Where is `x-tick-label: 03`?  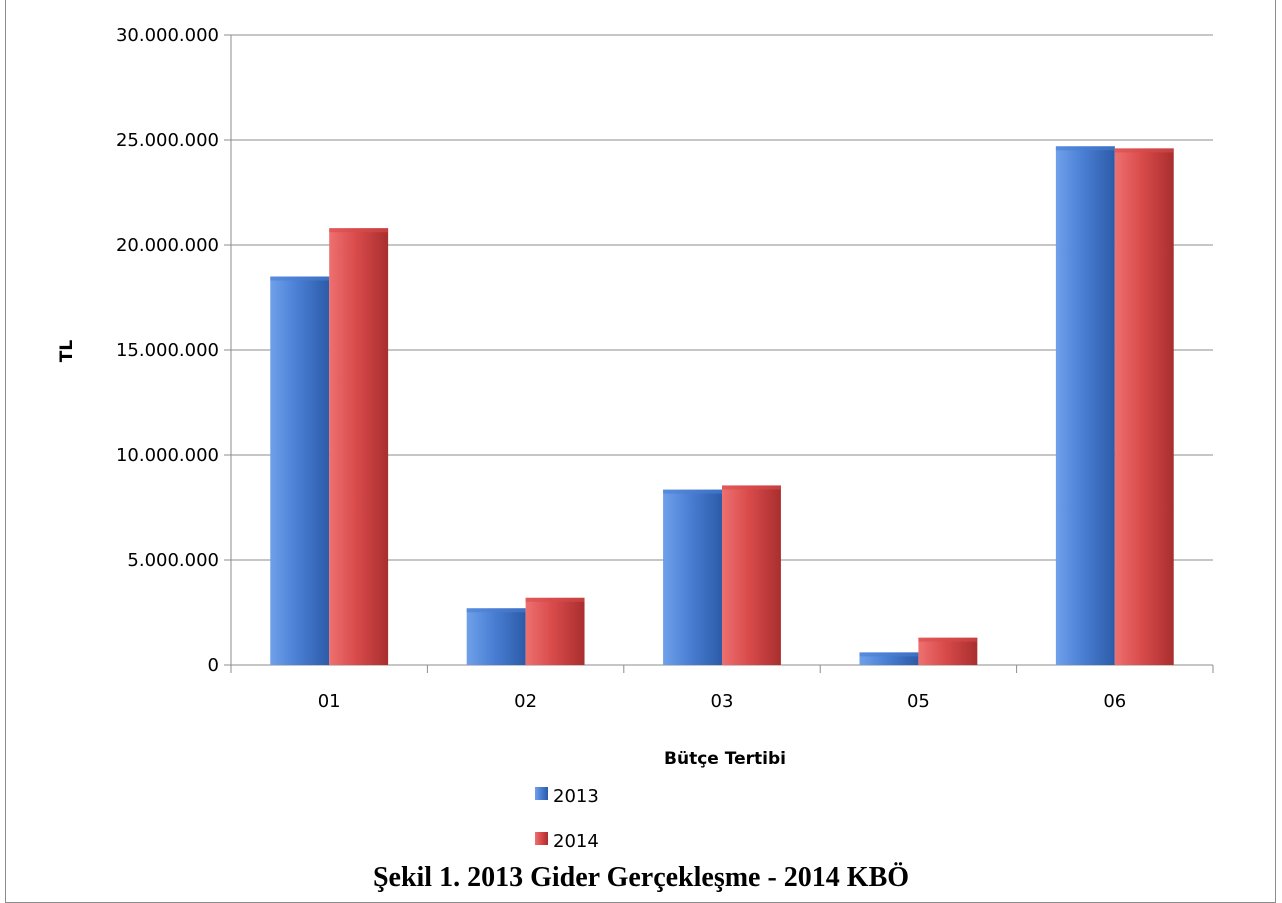
x-tick-label: 03 is located at coordinates (722, 701).